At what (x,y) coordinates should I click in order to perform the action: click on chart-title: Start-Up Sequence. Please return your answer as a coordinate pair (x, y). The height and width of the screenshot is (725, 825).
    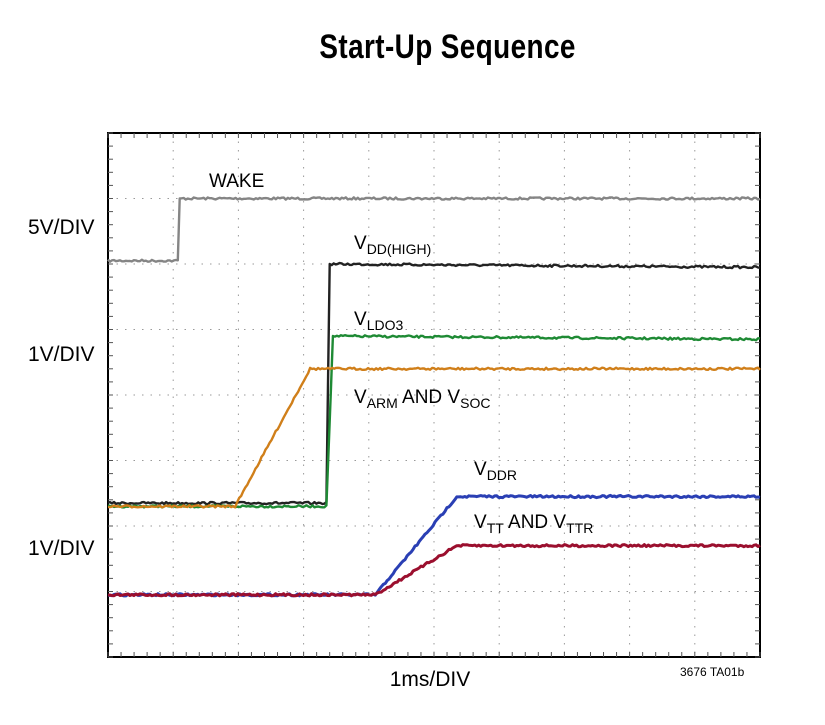
    Looking at the image, I should click on (447, 47).